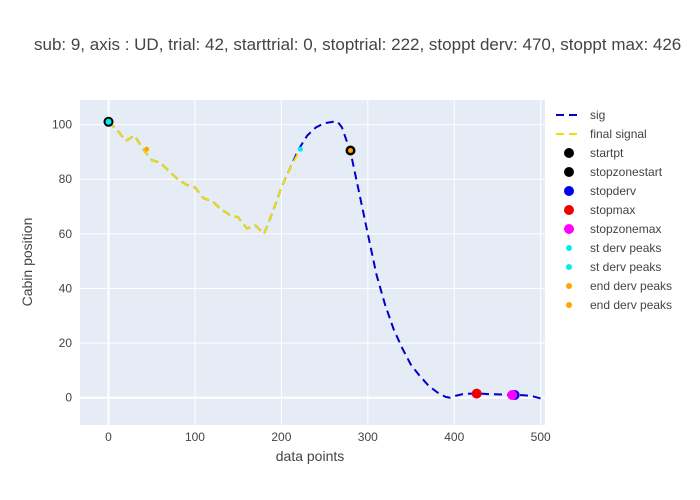 The height and width of the screenshot is (500, 700). What do you see at coordinates (512, 395) in the screenshot?
I see `marker-stopzonemax` at bounding box center [512, 395].